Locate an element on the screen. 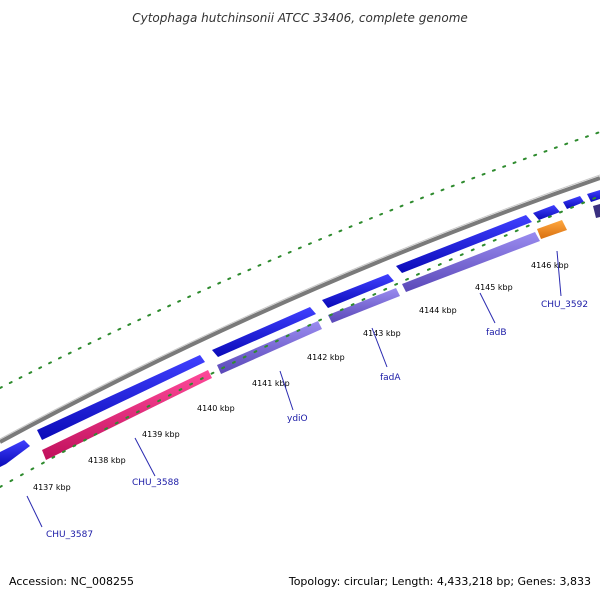 Image resolution: width=600 pixels, height=600 pixels. tick-label: 4138 kbp is located at coordinates (107, 460).